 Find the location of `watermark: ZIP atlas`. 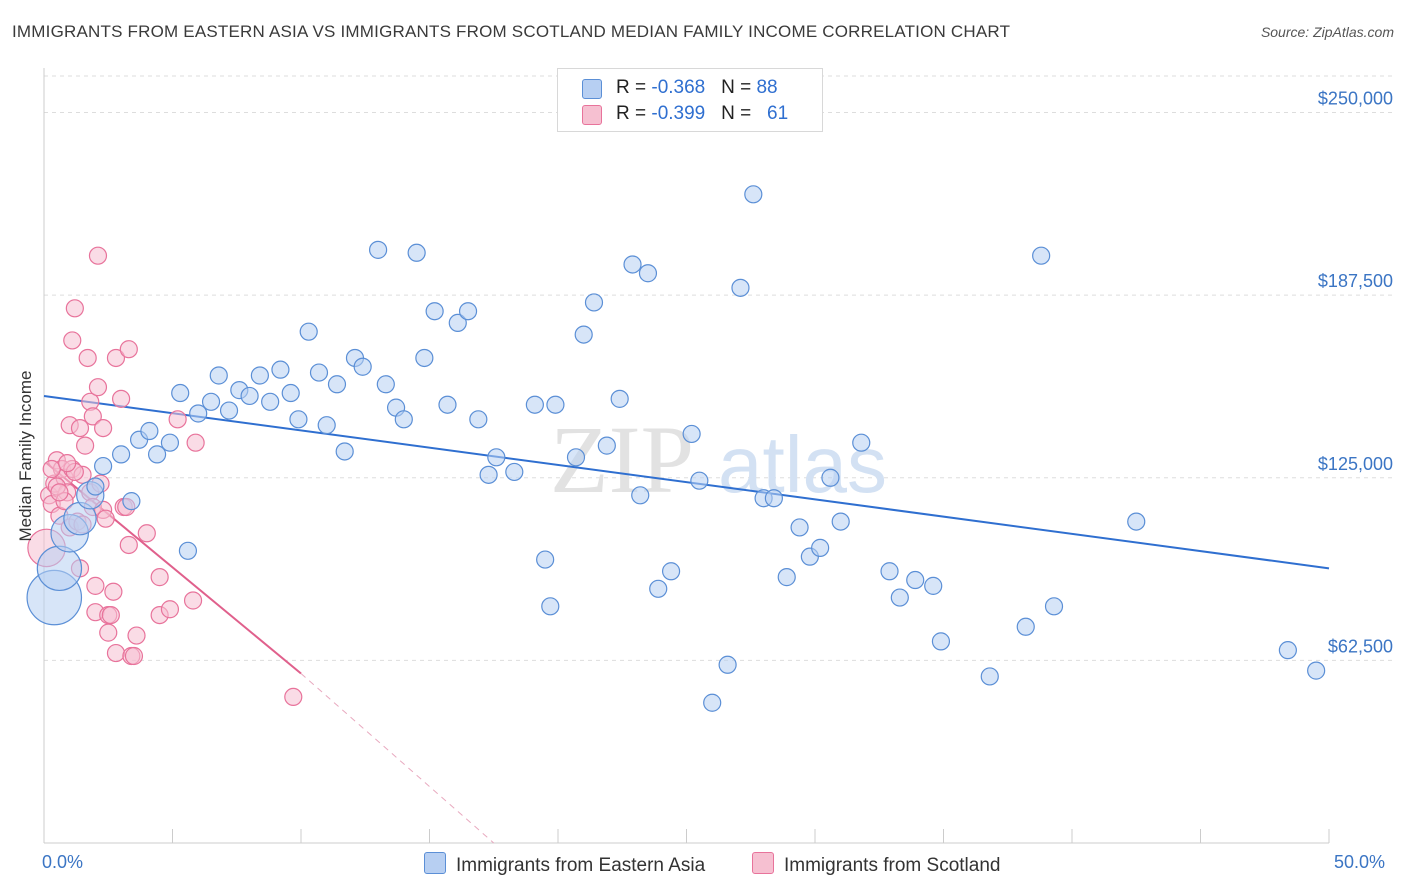

watermark: ZIP atlas is located at coordinates (718, 459).